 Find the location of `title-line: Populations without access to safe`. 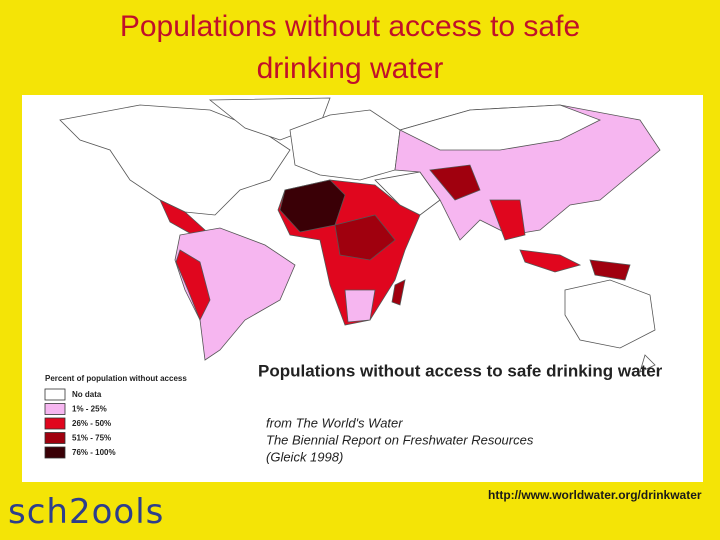

title-line: Populations without access to safe is located at coordinates (350, 26).